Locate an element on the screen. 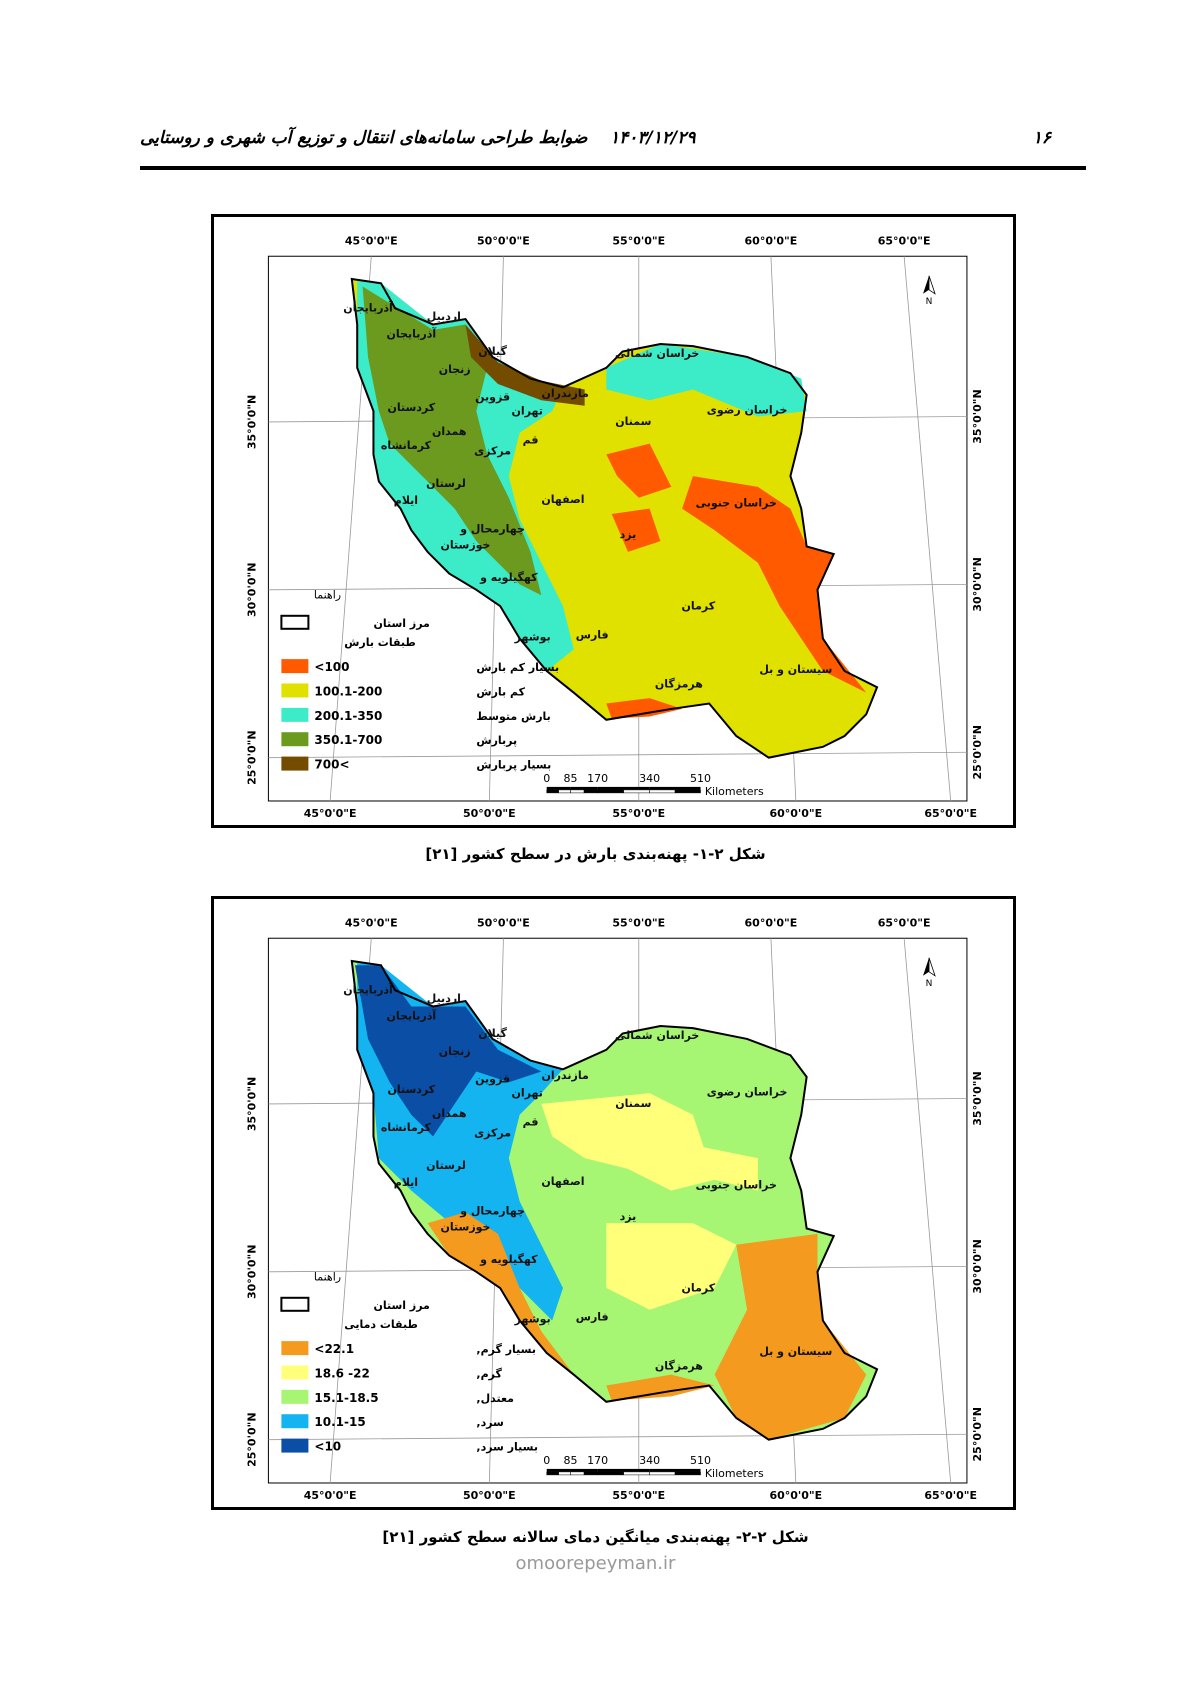 The height and width of the screenshot is (1684, 1191). province-label: زنجان is located at coordinates (455, 369).